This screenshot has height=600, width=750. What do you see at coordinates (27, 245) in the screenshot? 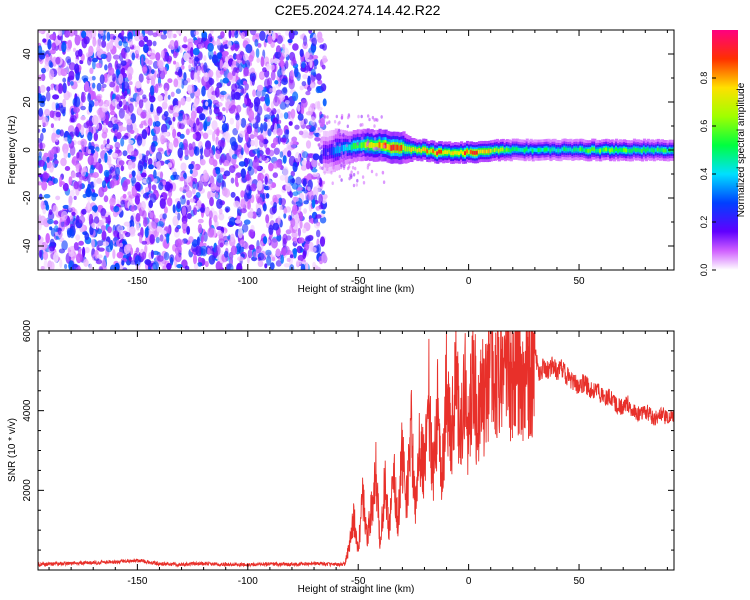
I see `y-tick-label: -40` at bounding box center [27, 245].